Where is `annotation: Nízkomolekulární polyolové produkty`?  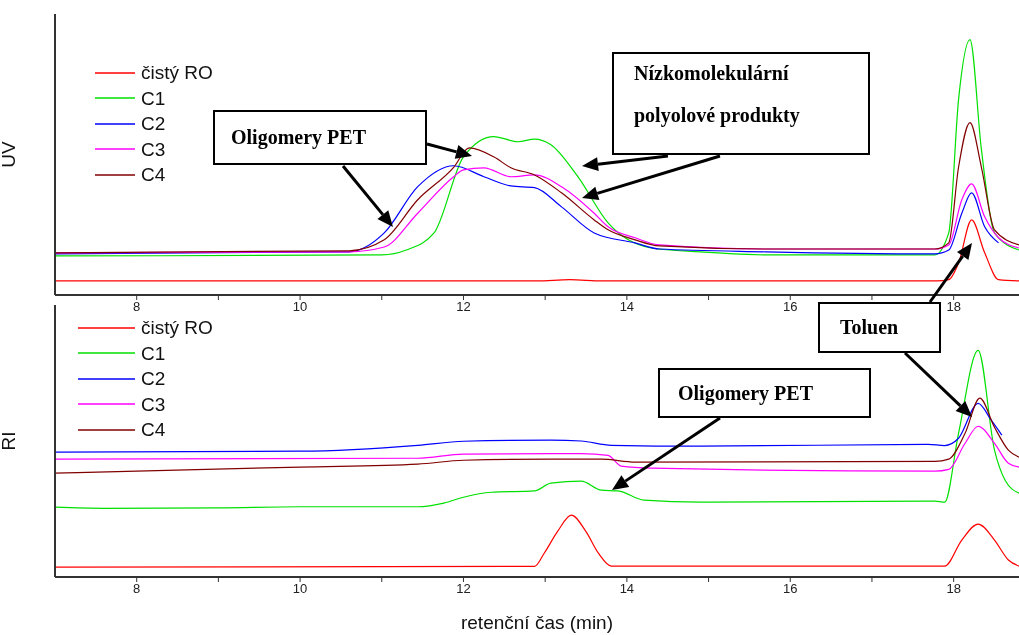 annotation: Nízkomolekulární polyolové produkty is located at coordinates (717, 94).